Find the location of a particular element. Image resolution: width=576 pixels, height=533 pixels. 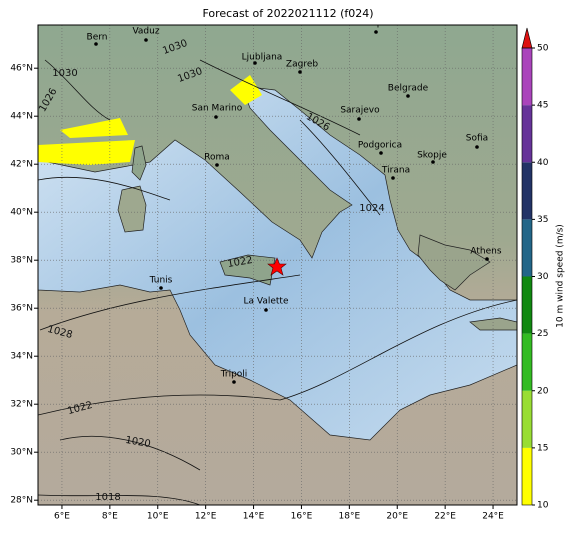

colorbar-tick-label: 45 is located at coordinates (542, 106).